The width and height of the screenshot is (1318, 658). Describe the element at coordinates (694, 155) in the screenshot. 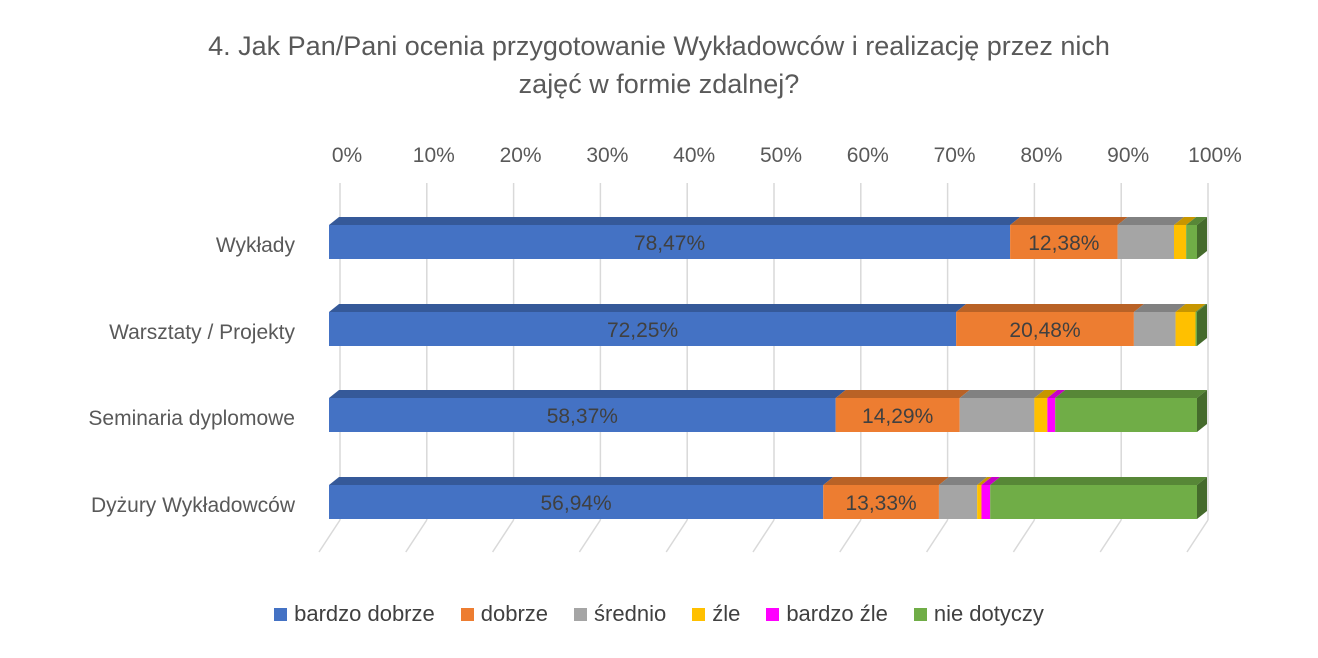

I see `x-tick-label: 40%` at that location.